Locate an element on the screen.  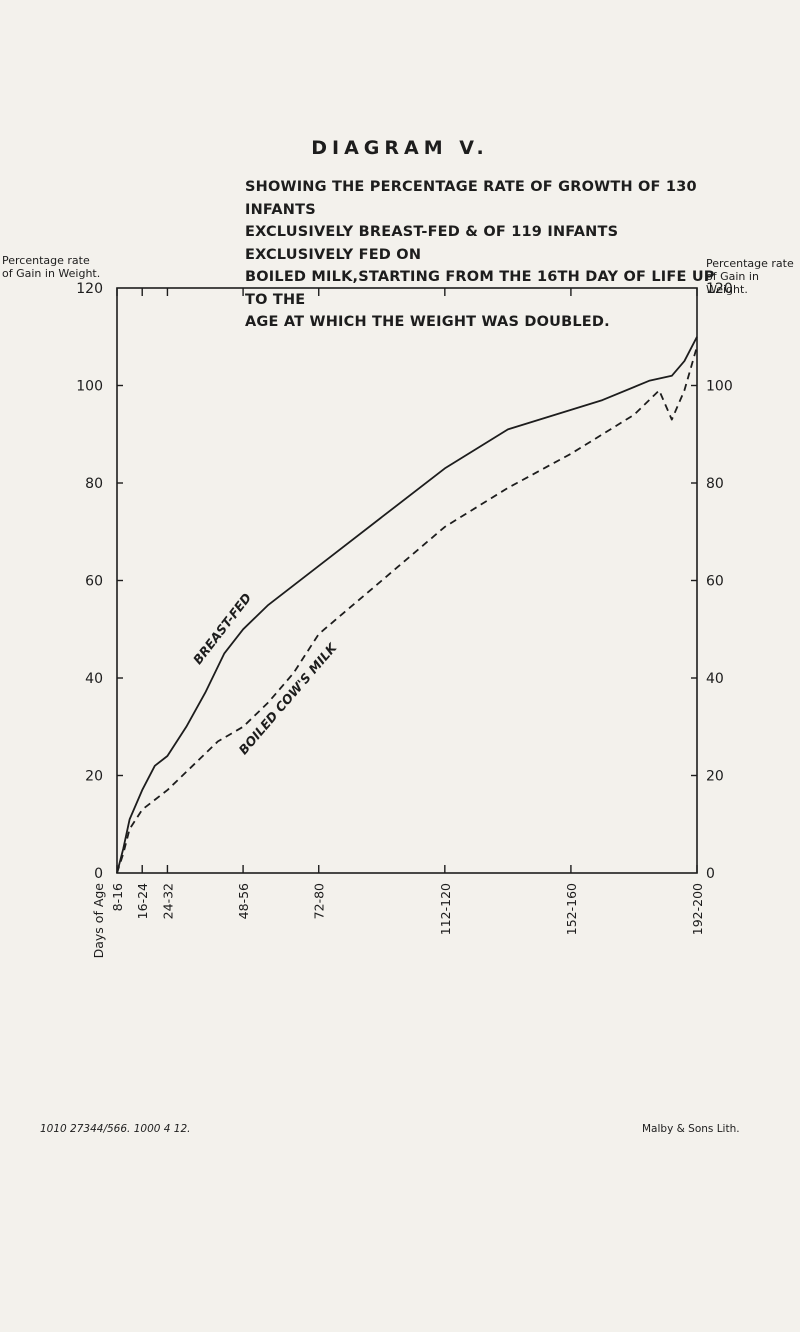
y-tick-label-left: 80 is located at coordinates (94, 484).